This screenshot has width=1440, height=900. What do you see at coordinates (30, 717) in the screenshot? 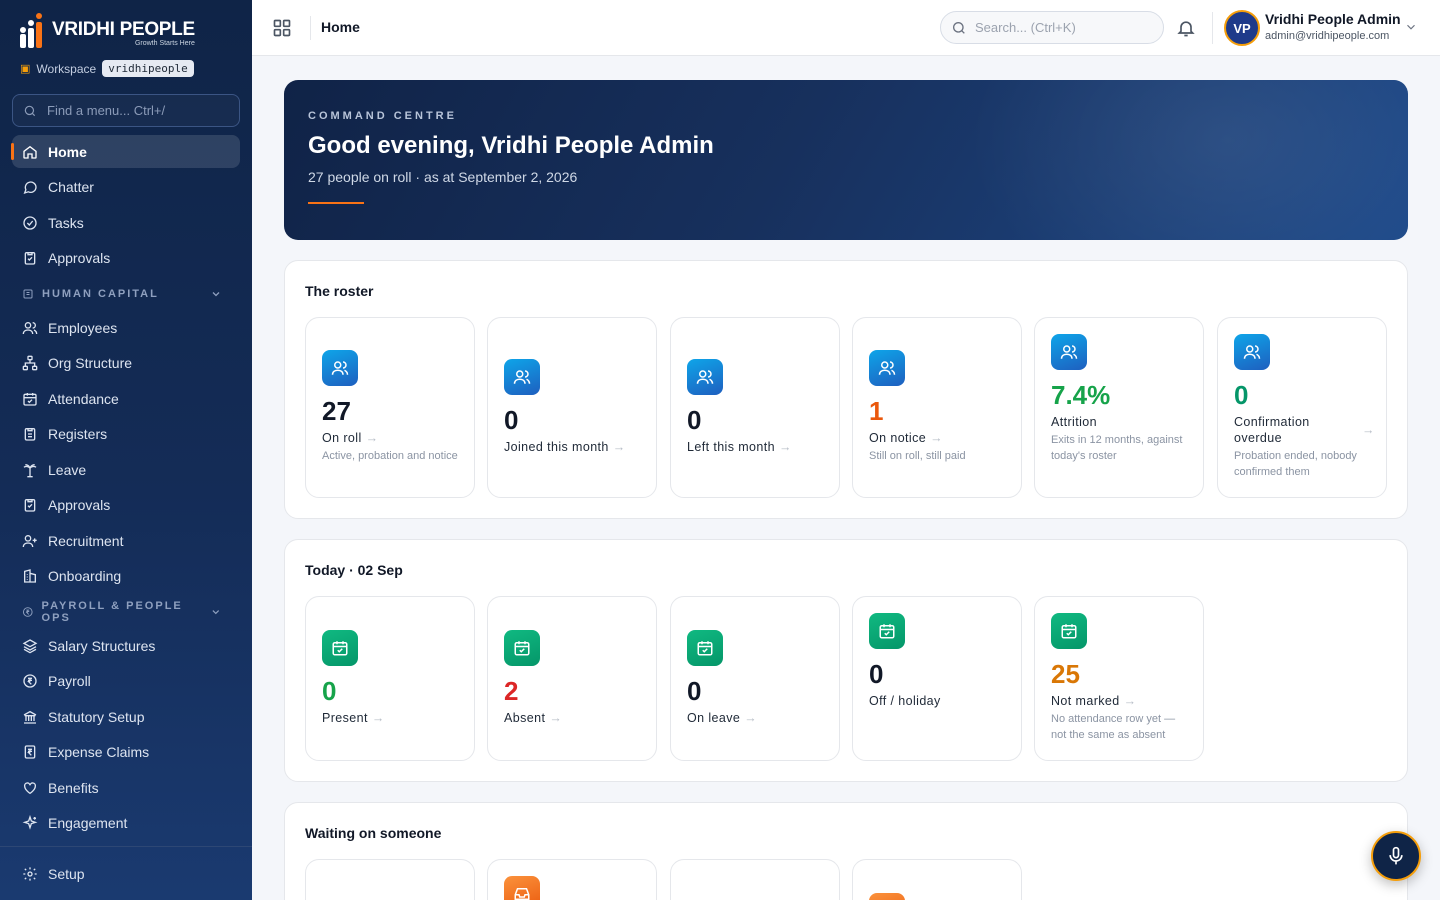
I see `bank-icon` at bounding box center [30, 717].